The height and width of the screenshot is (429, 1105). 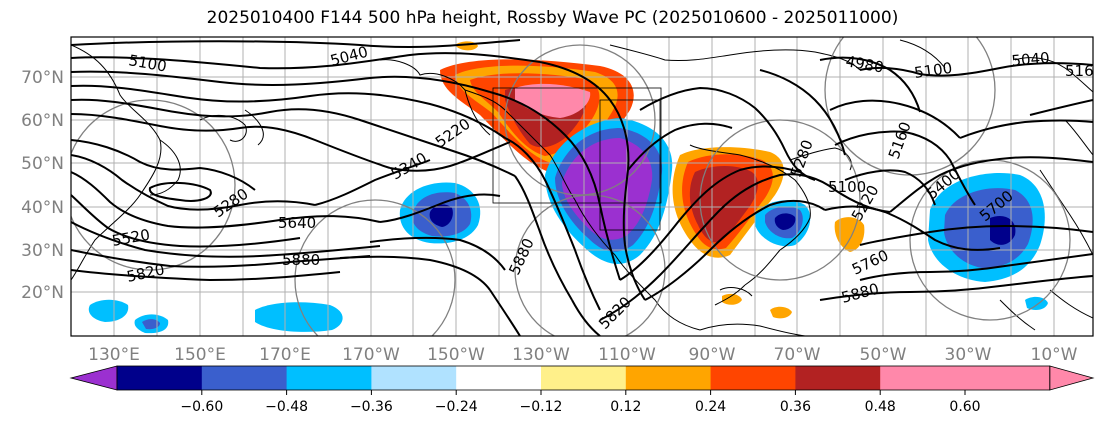 What do you see at coordinates (285, 355) in the screenshot?
I see `lon-label: 170°E` at bounding box center [285, 355].